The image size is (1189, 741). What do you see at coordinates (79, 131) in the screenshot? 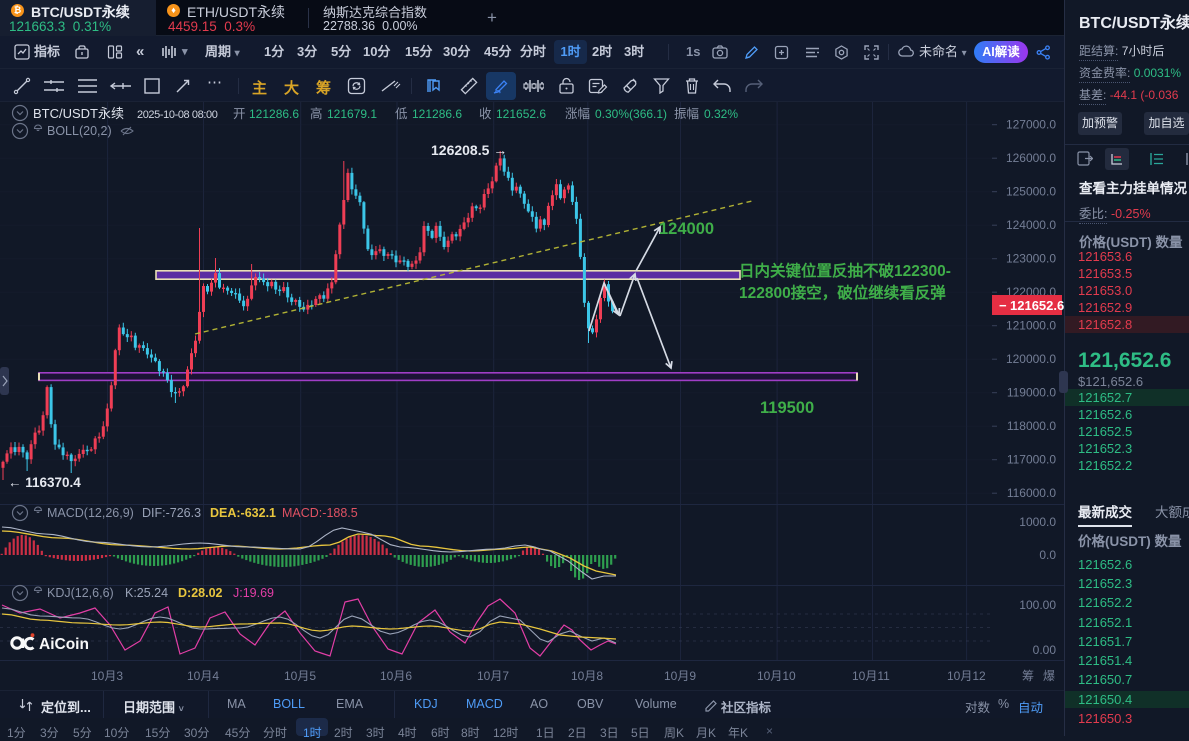
I see `svg-text: BOLL(20,2)` at bounding box center [79, 131].